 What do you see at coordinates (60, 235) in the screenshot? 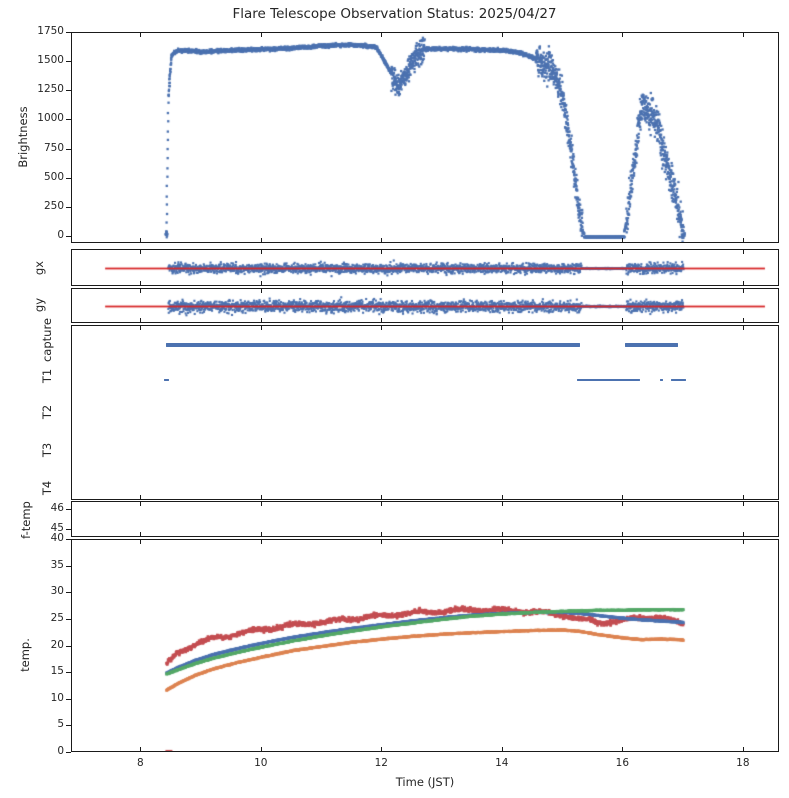
I see `brightness-ytick-0: 0` at bounding box center [60, 235].